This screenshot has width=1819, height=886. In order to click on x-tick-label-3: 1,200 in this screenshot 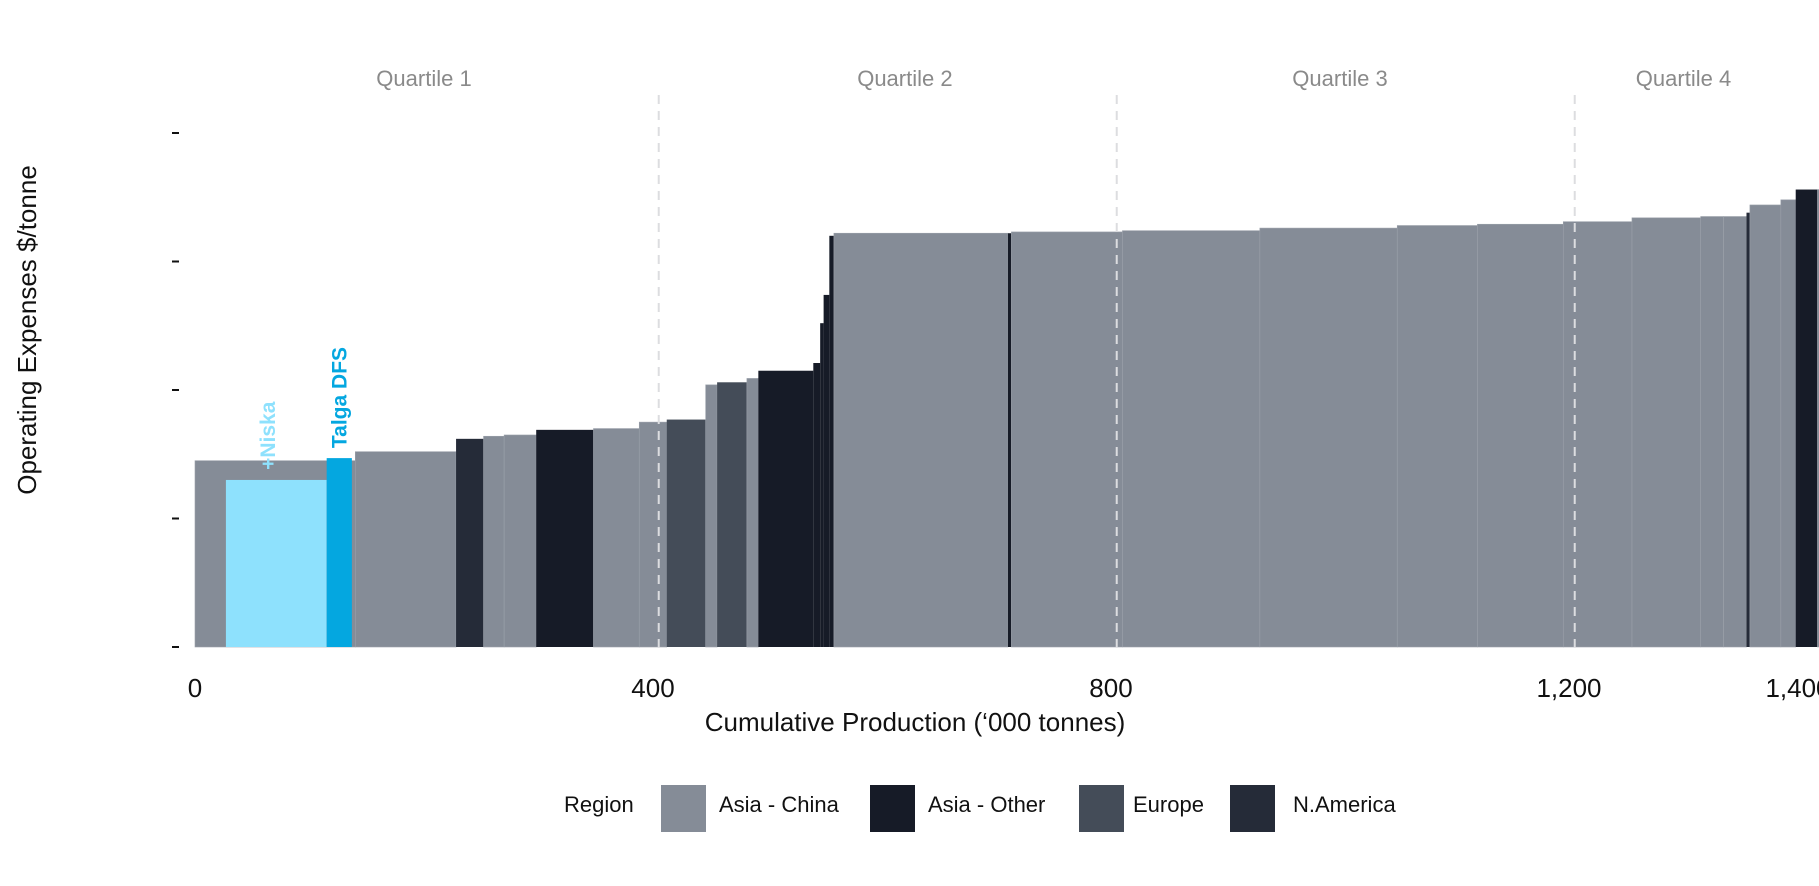, I will do `click(1568, 688)`.